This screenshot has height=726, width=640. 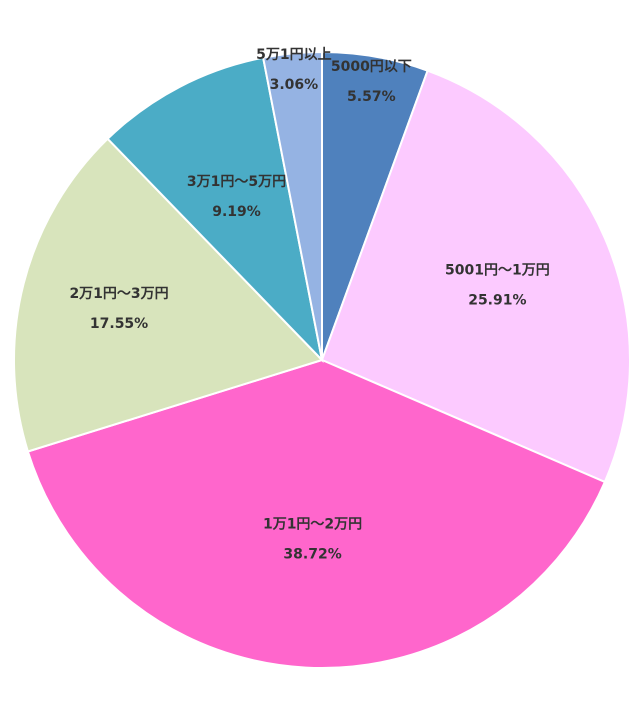 What do you see at coordinates (497, 300) in the screenshot?
I see `slice-value-label-1: 25.91%` at bounding box center [497, 300].